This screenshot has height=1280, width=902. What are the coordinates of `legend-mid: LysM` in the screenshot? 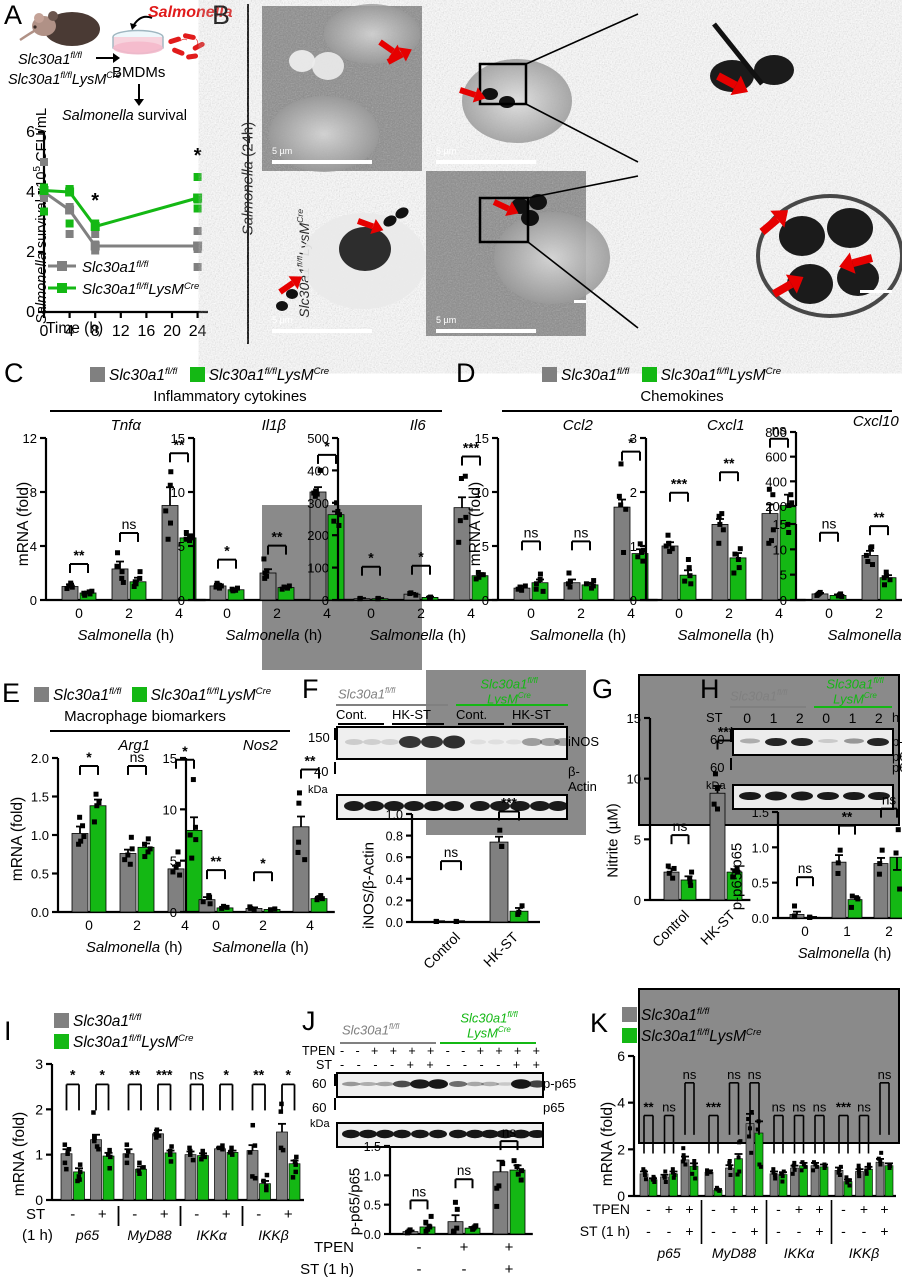 It's located at (237, 696).